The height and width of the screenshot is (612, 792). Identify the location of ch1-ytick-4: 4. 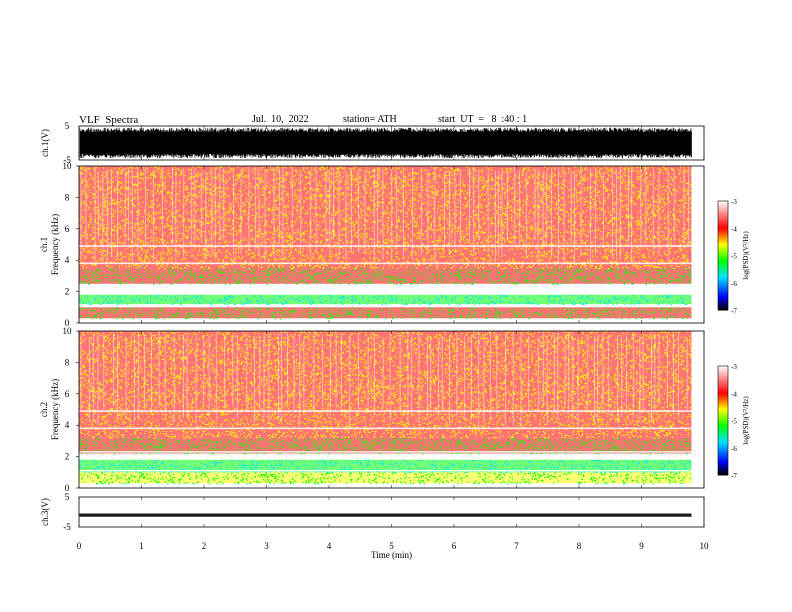
(67, 260).